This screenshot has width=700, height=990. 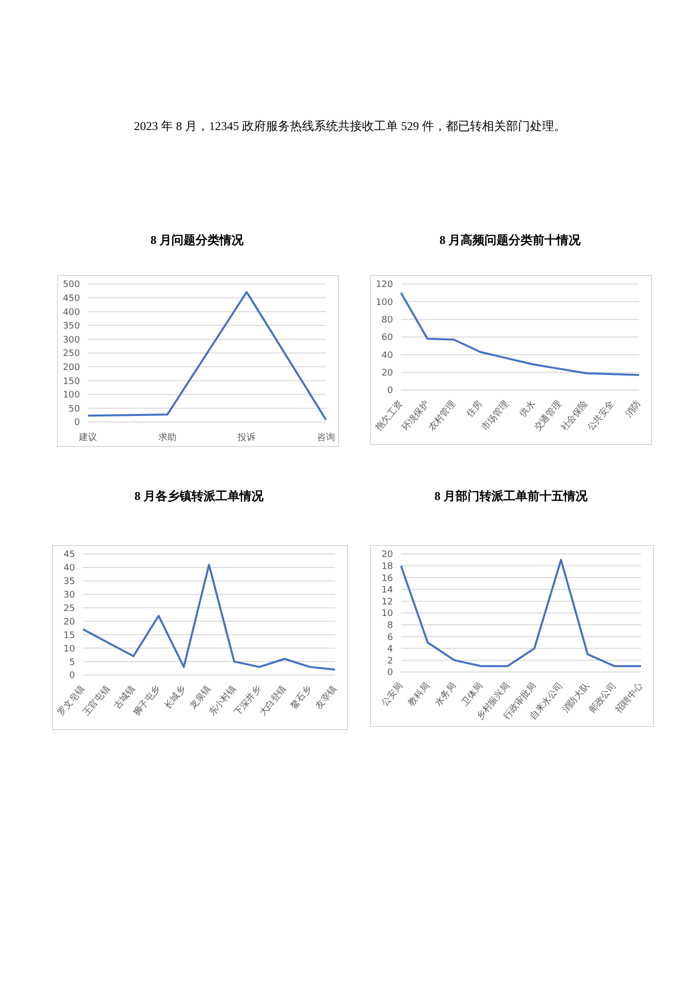 I want to click on y-tick-label: 30, so click(x=70, y=595).